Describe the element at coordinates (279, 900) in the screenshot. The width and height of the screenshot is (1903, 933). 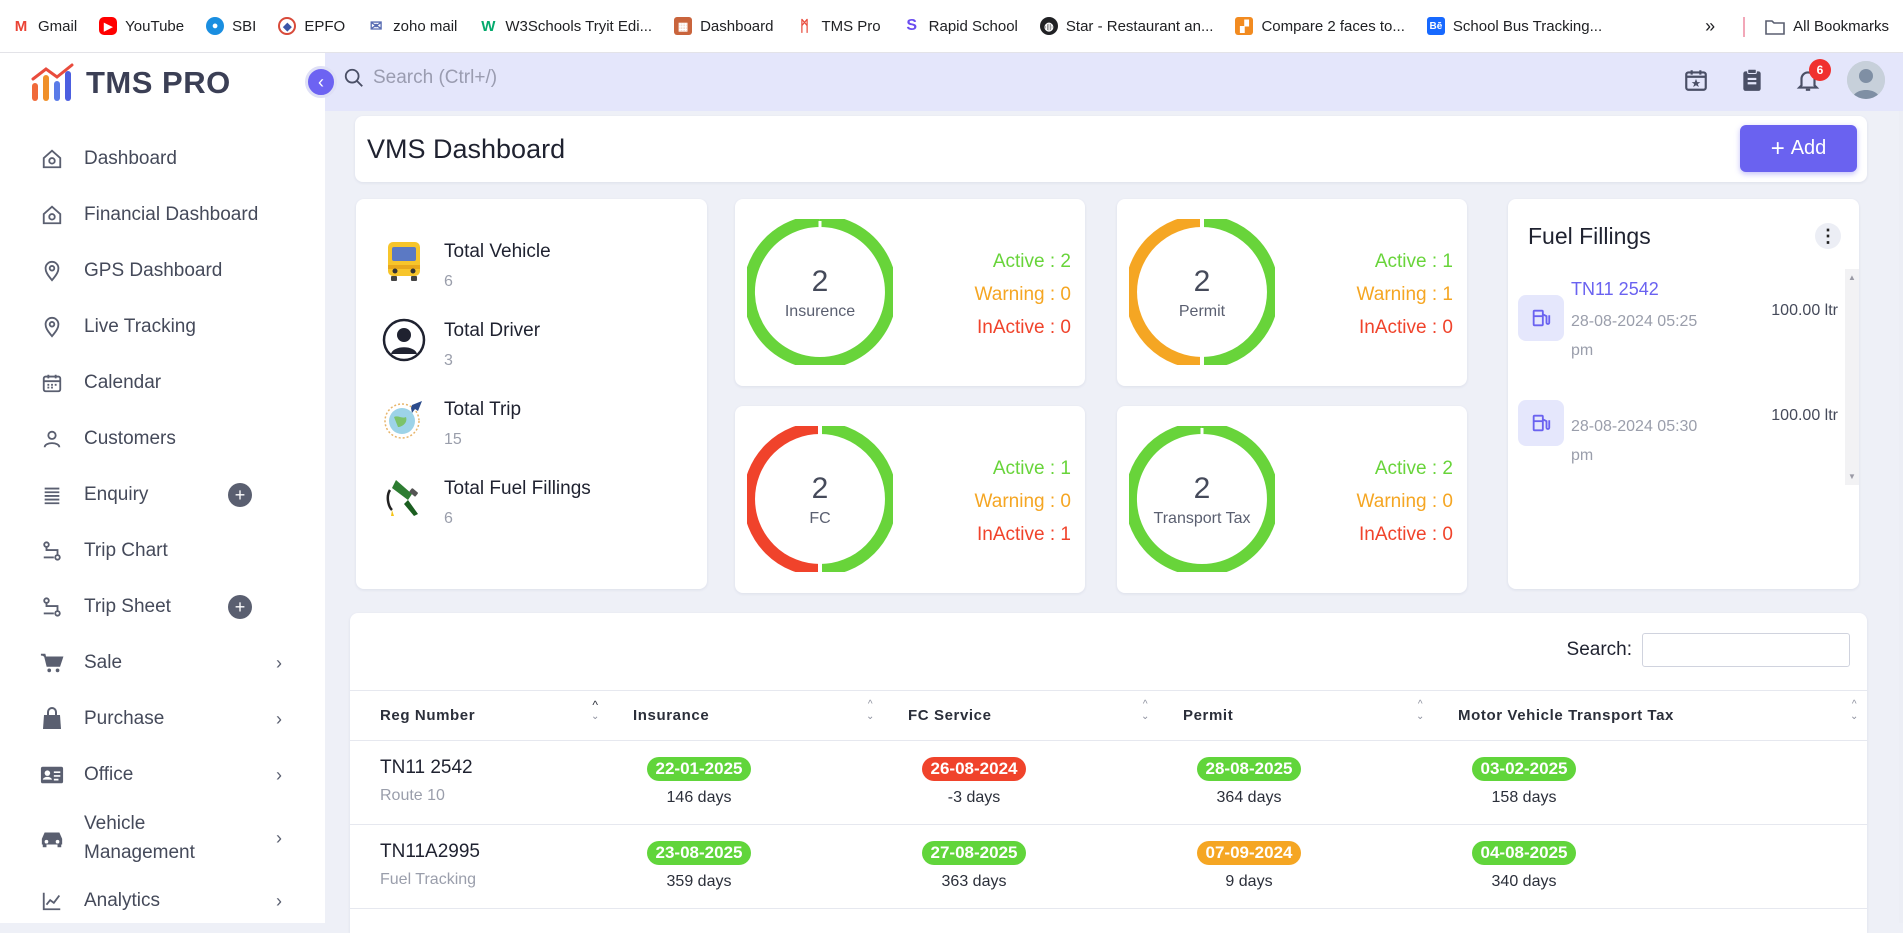
I see `chevron-right-icon: ›` at that location.